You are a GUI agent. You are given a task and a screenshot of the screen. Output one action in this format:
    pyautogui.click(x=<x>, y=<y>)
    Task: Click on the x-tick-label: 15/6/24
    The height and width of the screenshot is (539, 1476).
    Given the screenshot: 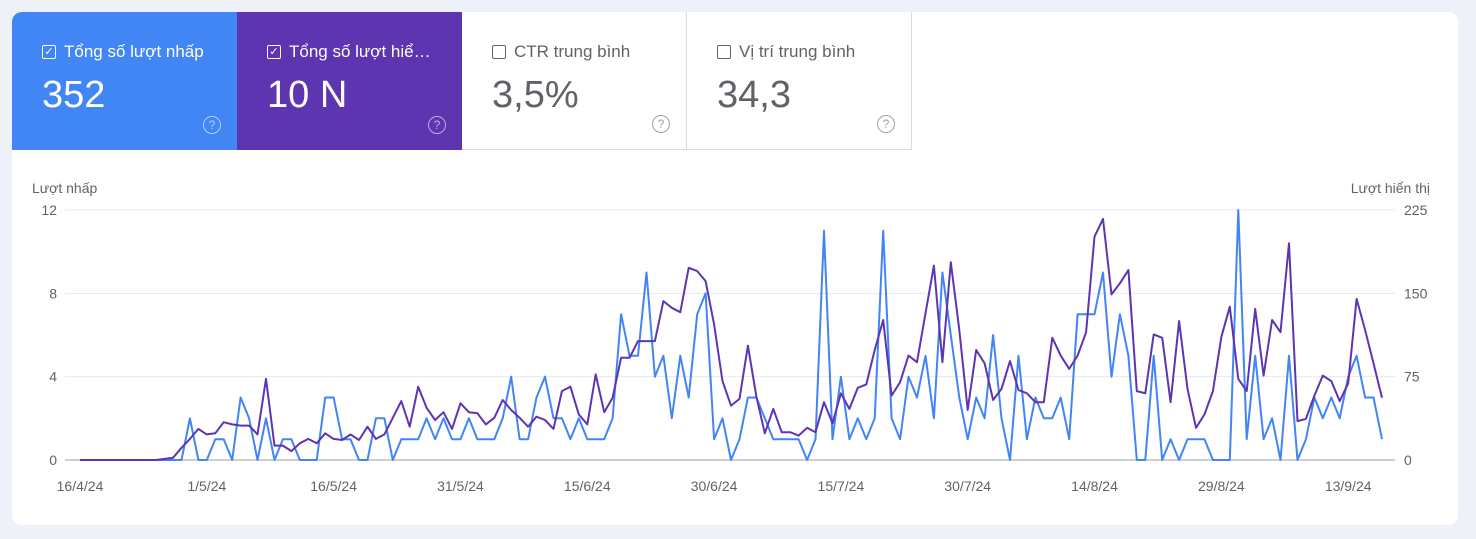 What is the action you would take?
    pyautogui.click(x=587, y=486)
    